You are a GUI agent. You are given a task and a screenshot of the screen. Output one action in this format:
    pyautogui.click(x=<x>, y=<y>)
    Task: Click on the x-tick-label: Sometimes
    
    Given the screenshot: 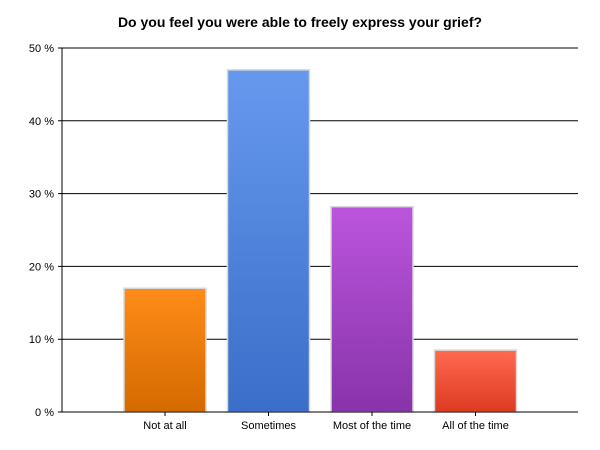 What is the action you would take?
    pyautogui.click(x=269, y=426)
    